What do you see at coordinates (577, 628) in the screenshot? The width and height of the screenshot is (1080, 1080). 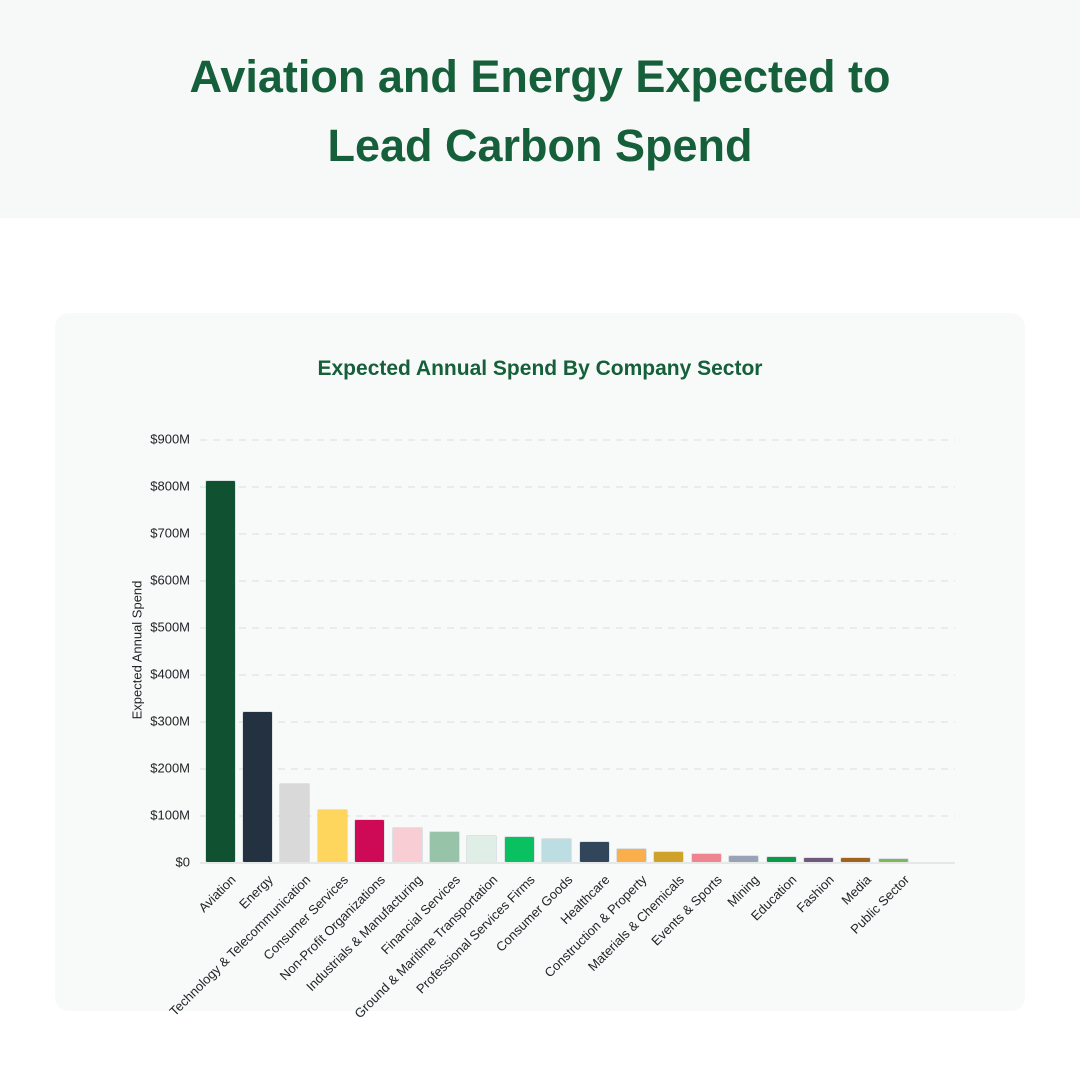 I see `gridline-500m` at bounding box center [577, 628].